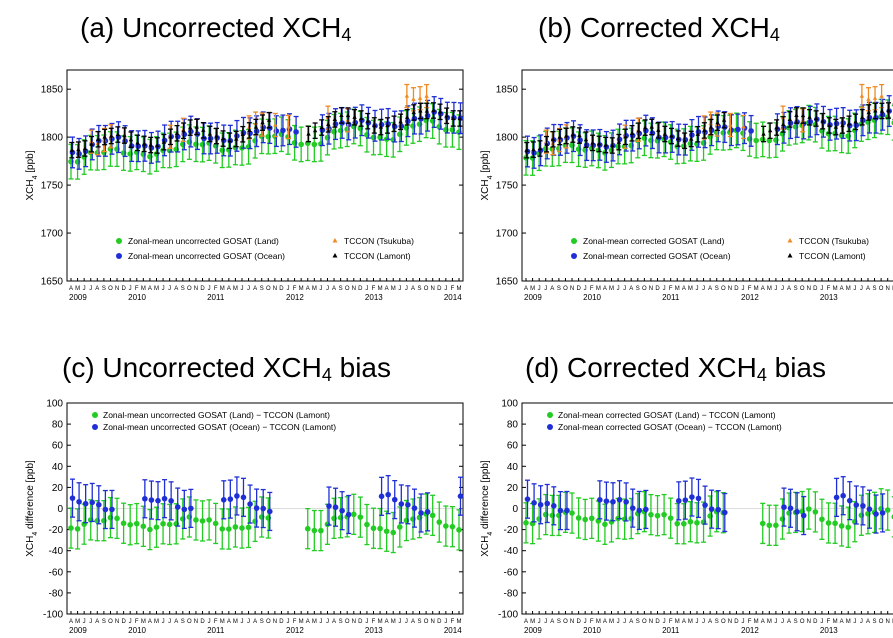  I want to click on text-part: XCH, so click(485, 546).